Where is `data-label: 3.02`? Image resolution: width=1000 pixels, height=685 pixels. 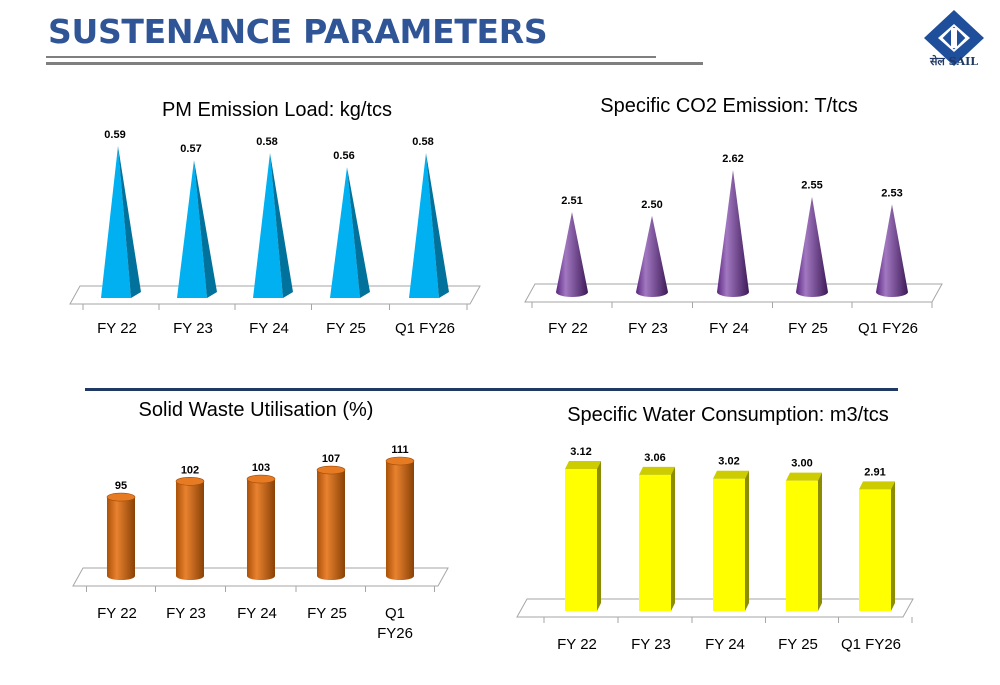
data-label: 3.02 is located at coordinates (728, 462).